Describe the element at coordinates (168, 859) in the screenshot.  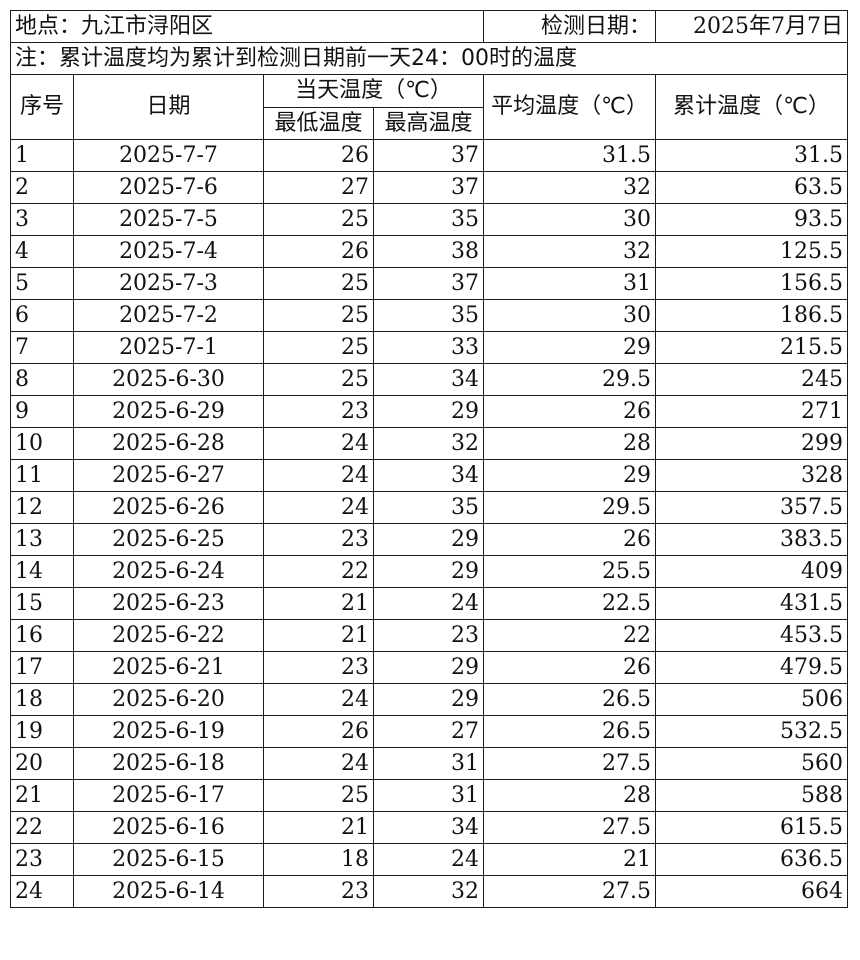
I see `date-cell: 2025-6-15` at that location.